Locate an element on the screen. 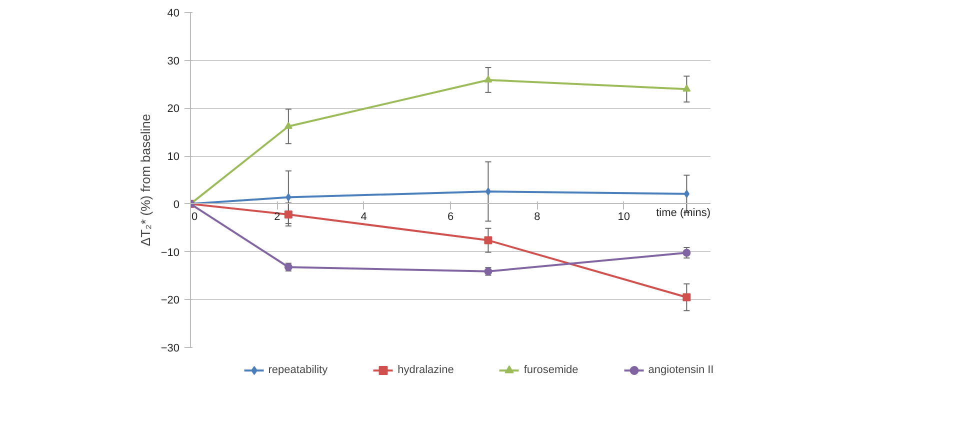  y-tick-label: 30 is located at coordinates (173, 61).